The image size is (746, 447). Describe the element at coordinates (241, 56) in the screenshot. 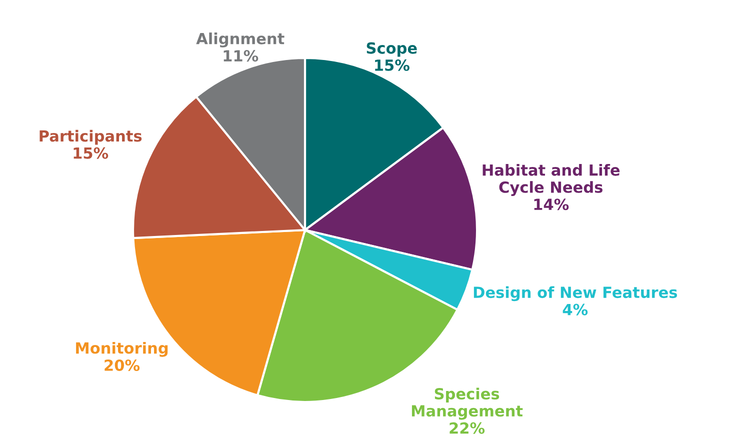

I see `data-label: 11%` at that location.